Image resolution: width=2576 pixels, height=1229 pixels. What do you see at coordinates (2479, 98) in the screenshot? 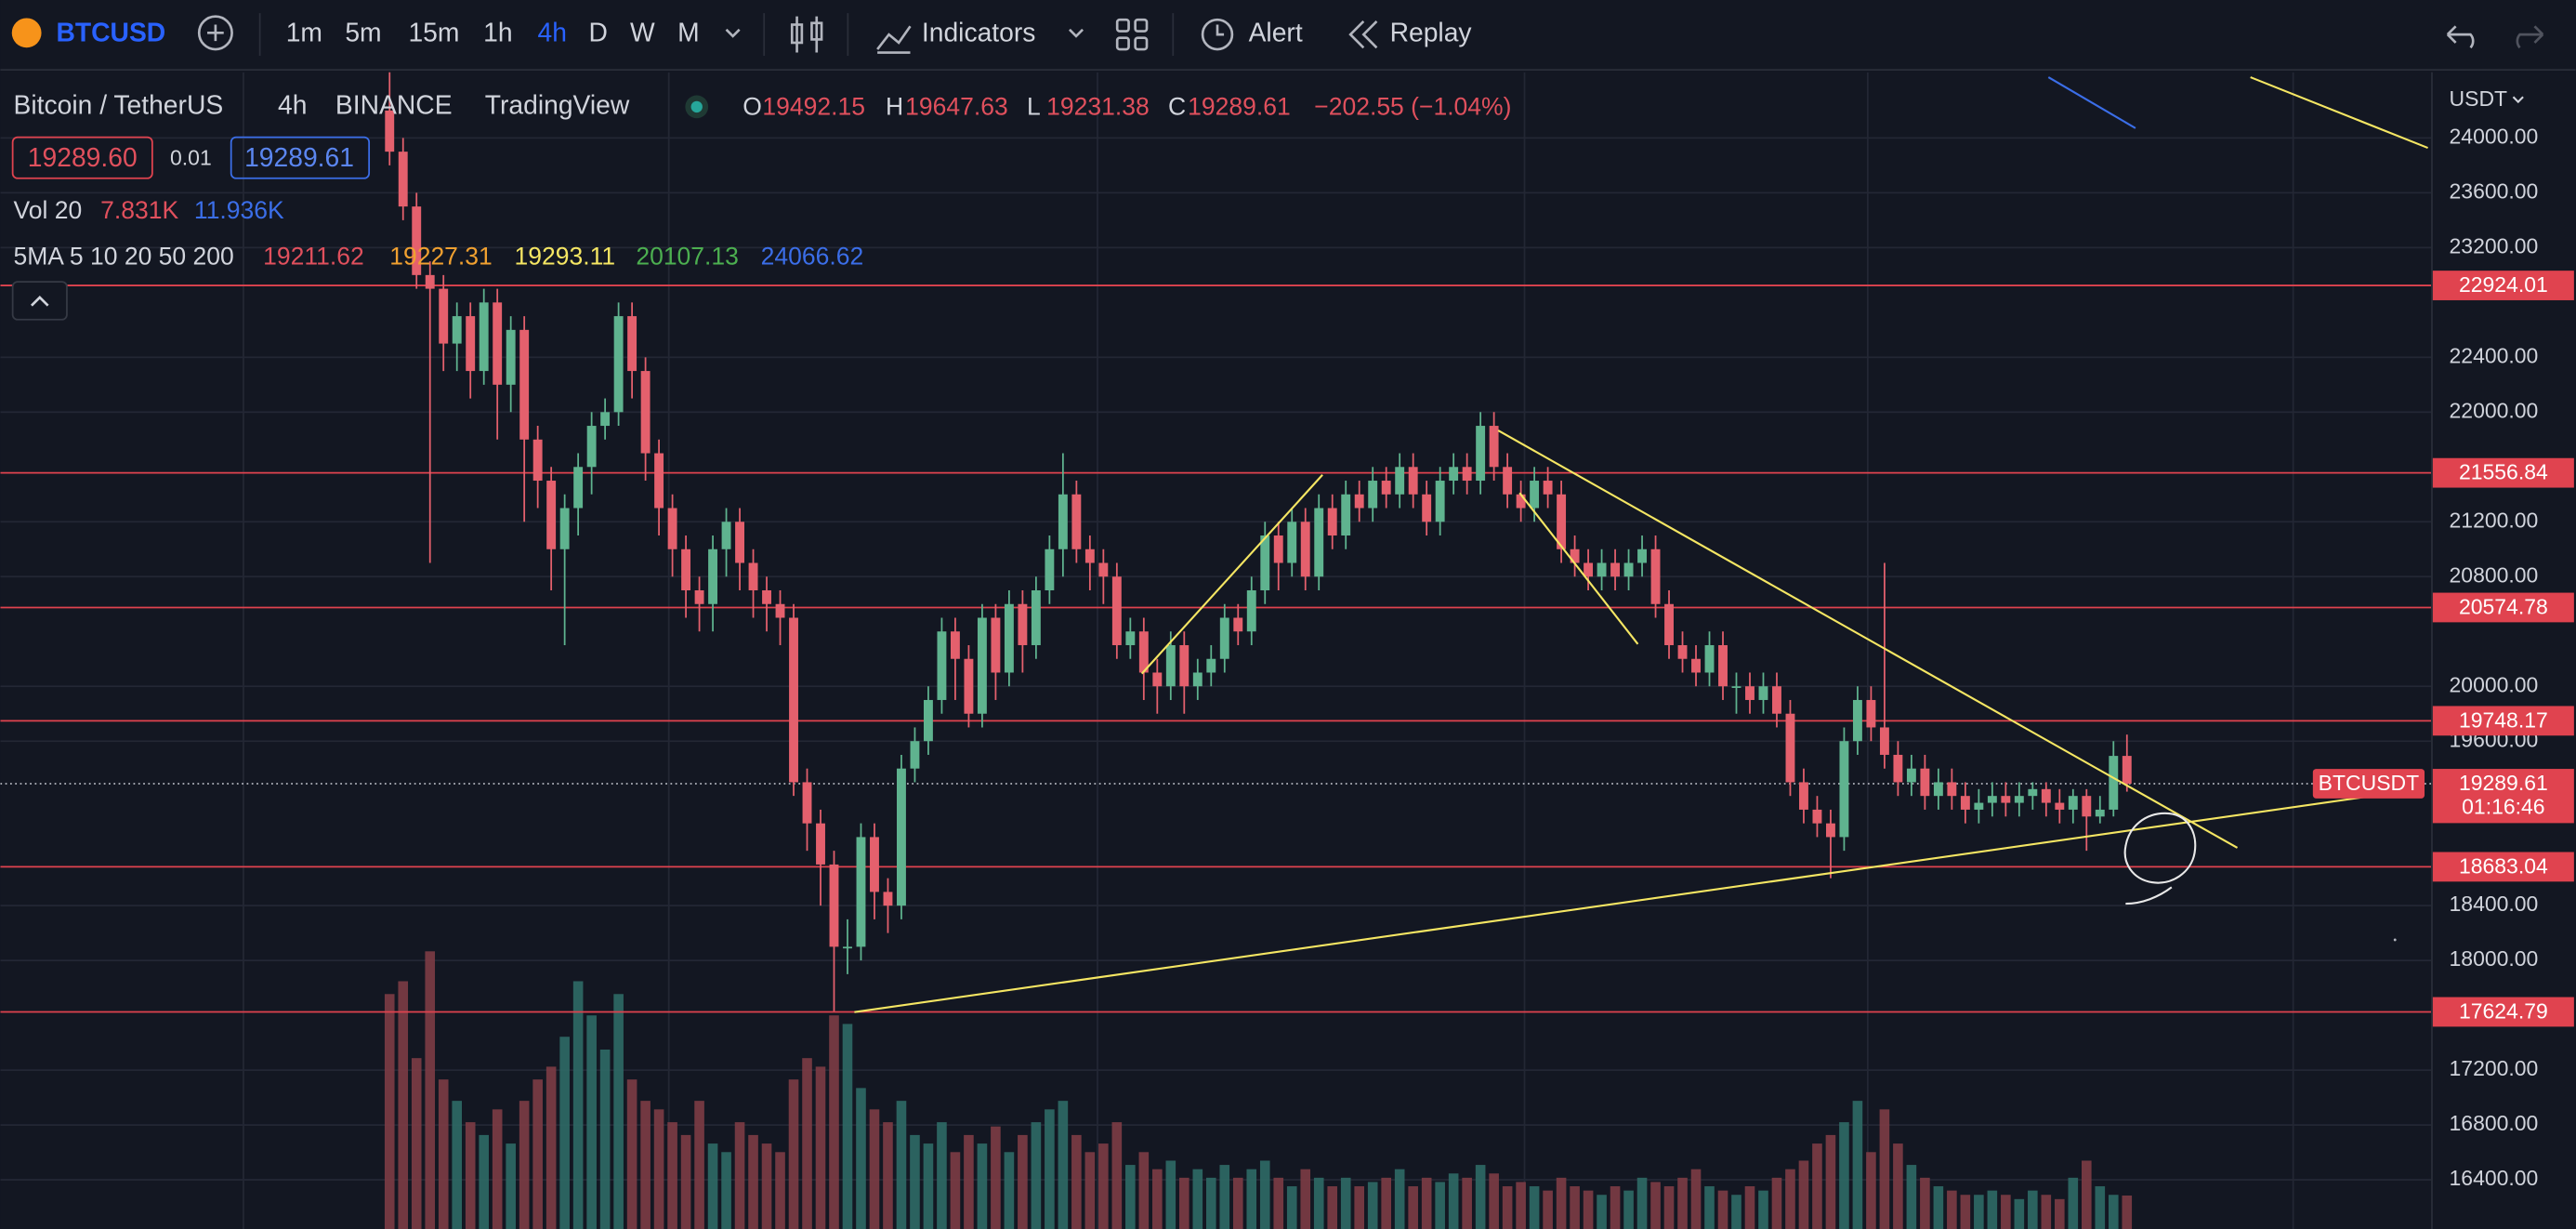
I see `currency: USDT` at bounding box center [2479, 98].